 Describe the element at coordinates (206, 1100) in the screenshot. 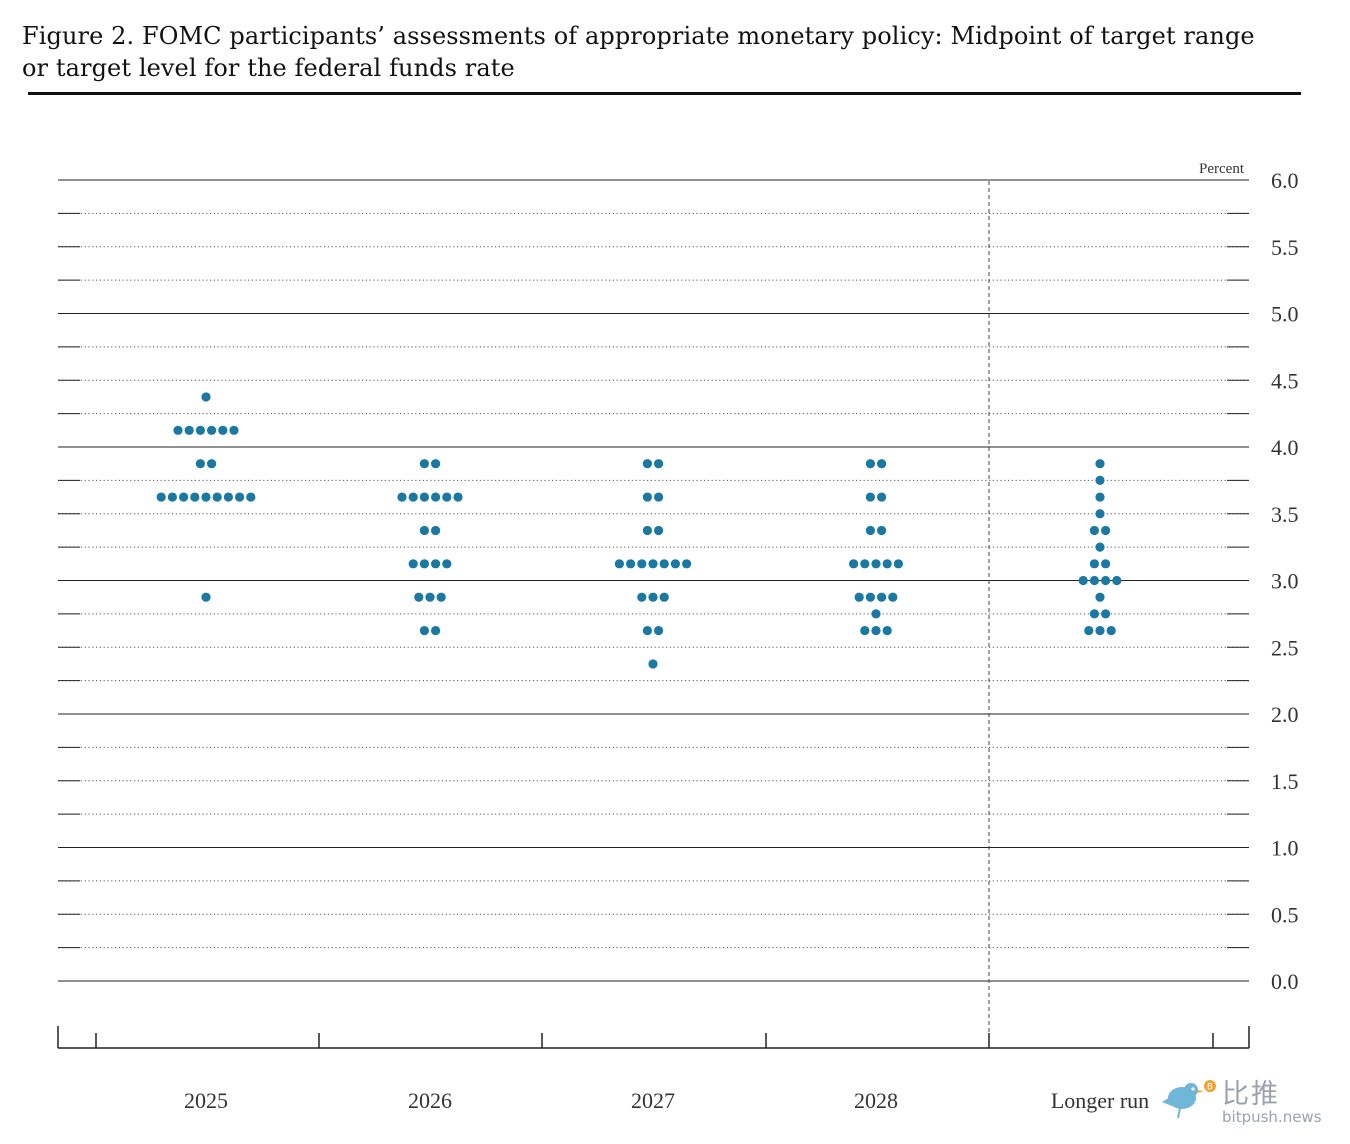

I see `x-category-label: 2025` at that location.